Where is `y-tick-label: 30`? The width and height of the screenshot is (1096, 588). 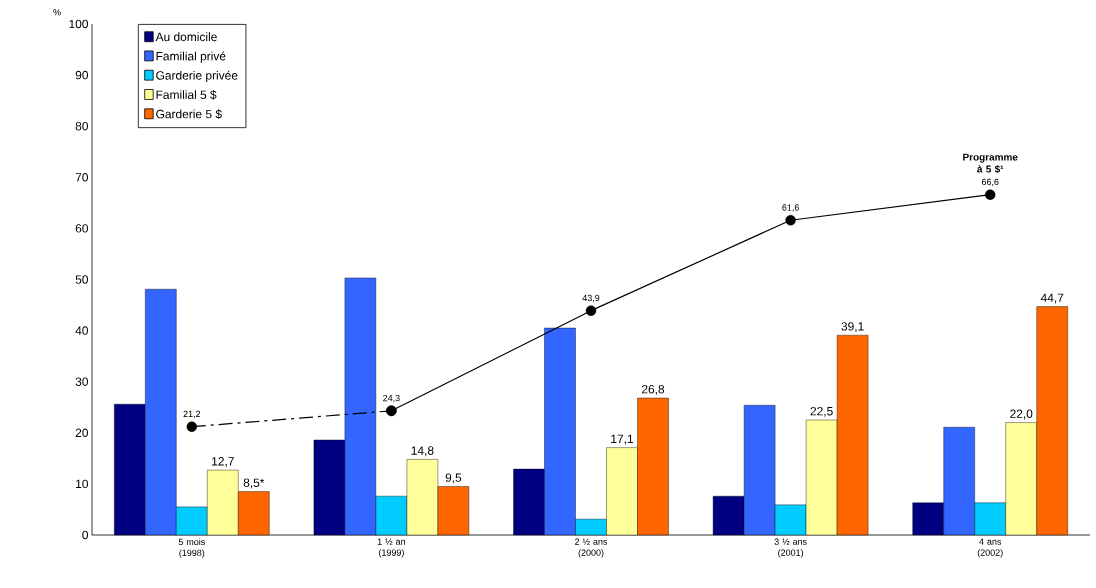 y-tick-label: 30 is located at coordinates (82, 381).